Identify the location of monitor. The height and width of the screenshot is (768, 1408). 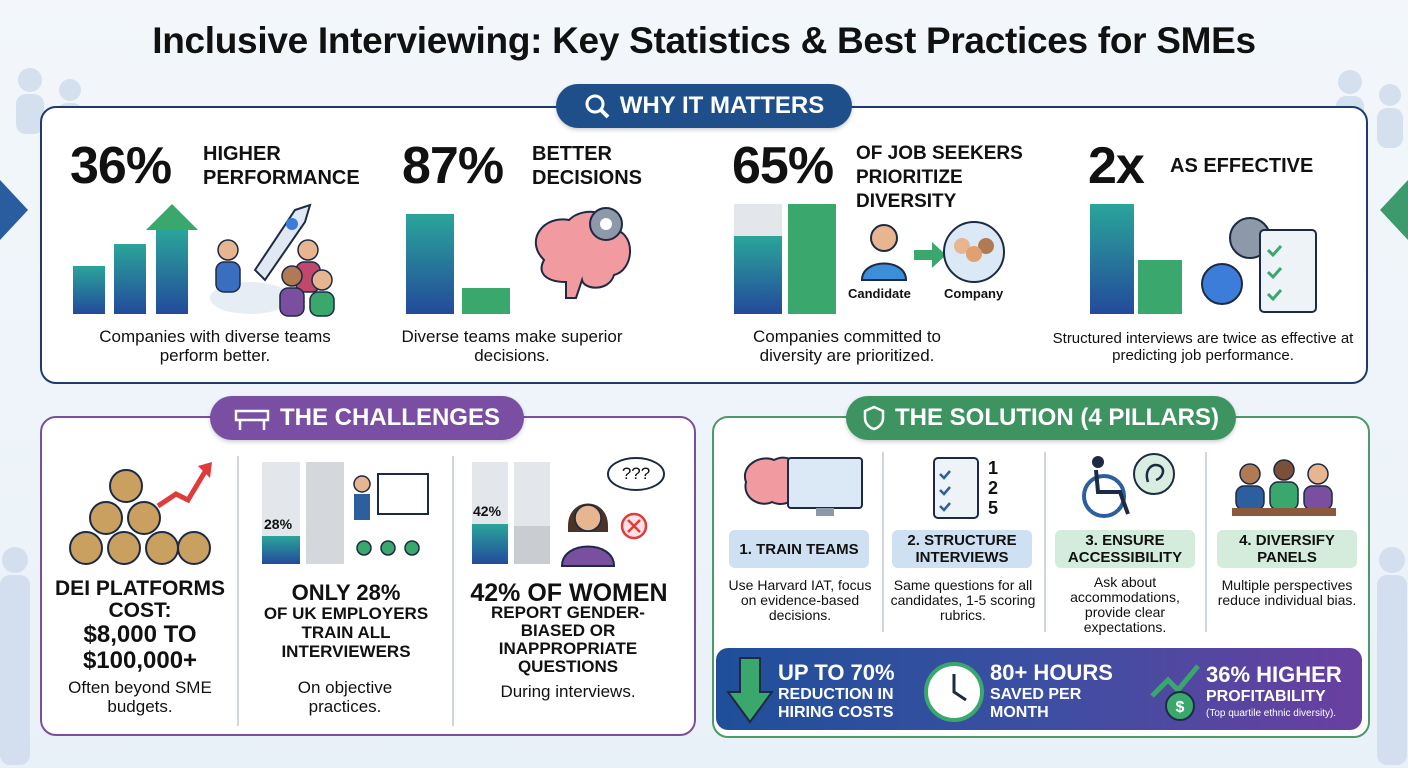
(825, 483).